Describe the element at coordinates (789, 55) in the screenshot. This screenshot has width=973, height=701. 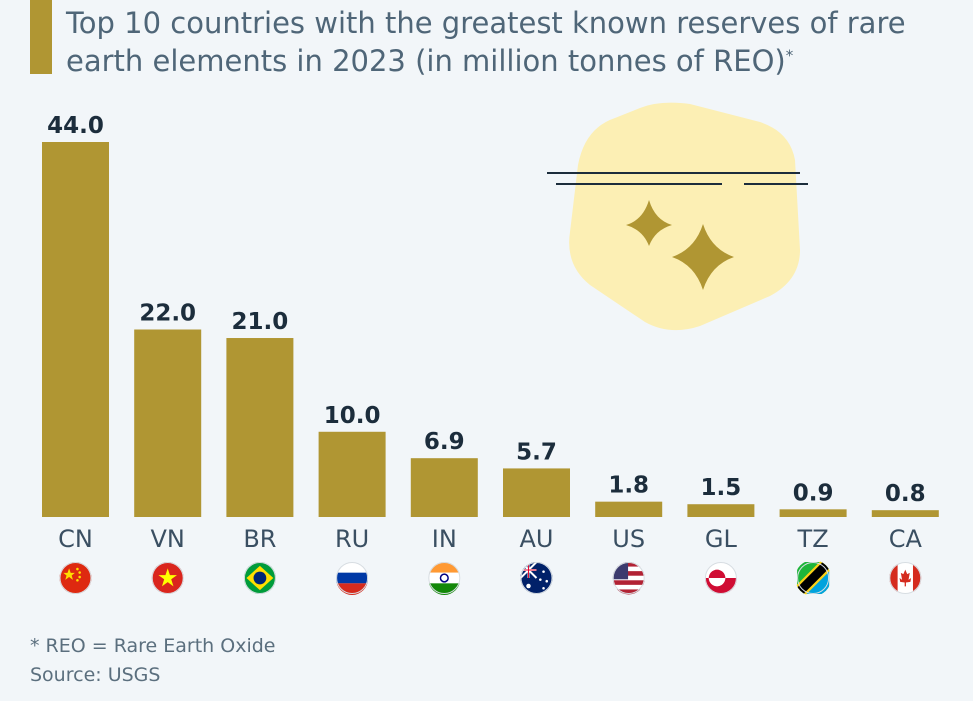
I see `title-footnote-mark: *` at that location.